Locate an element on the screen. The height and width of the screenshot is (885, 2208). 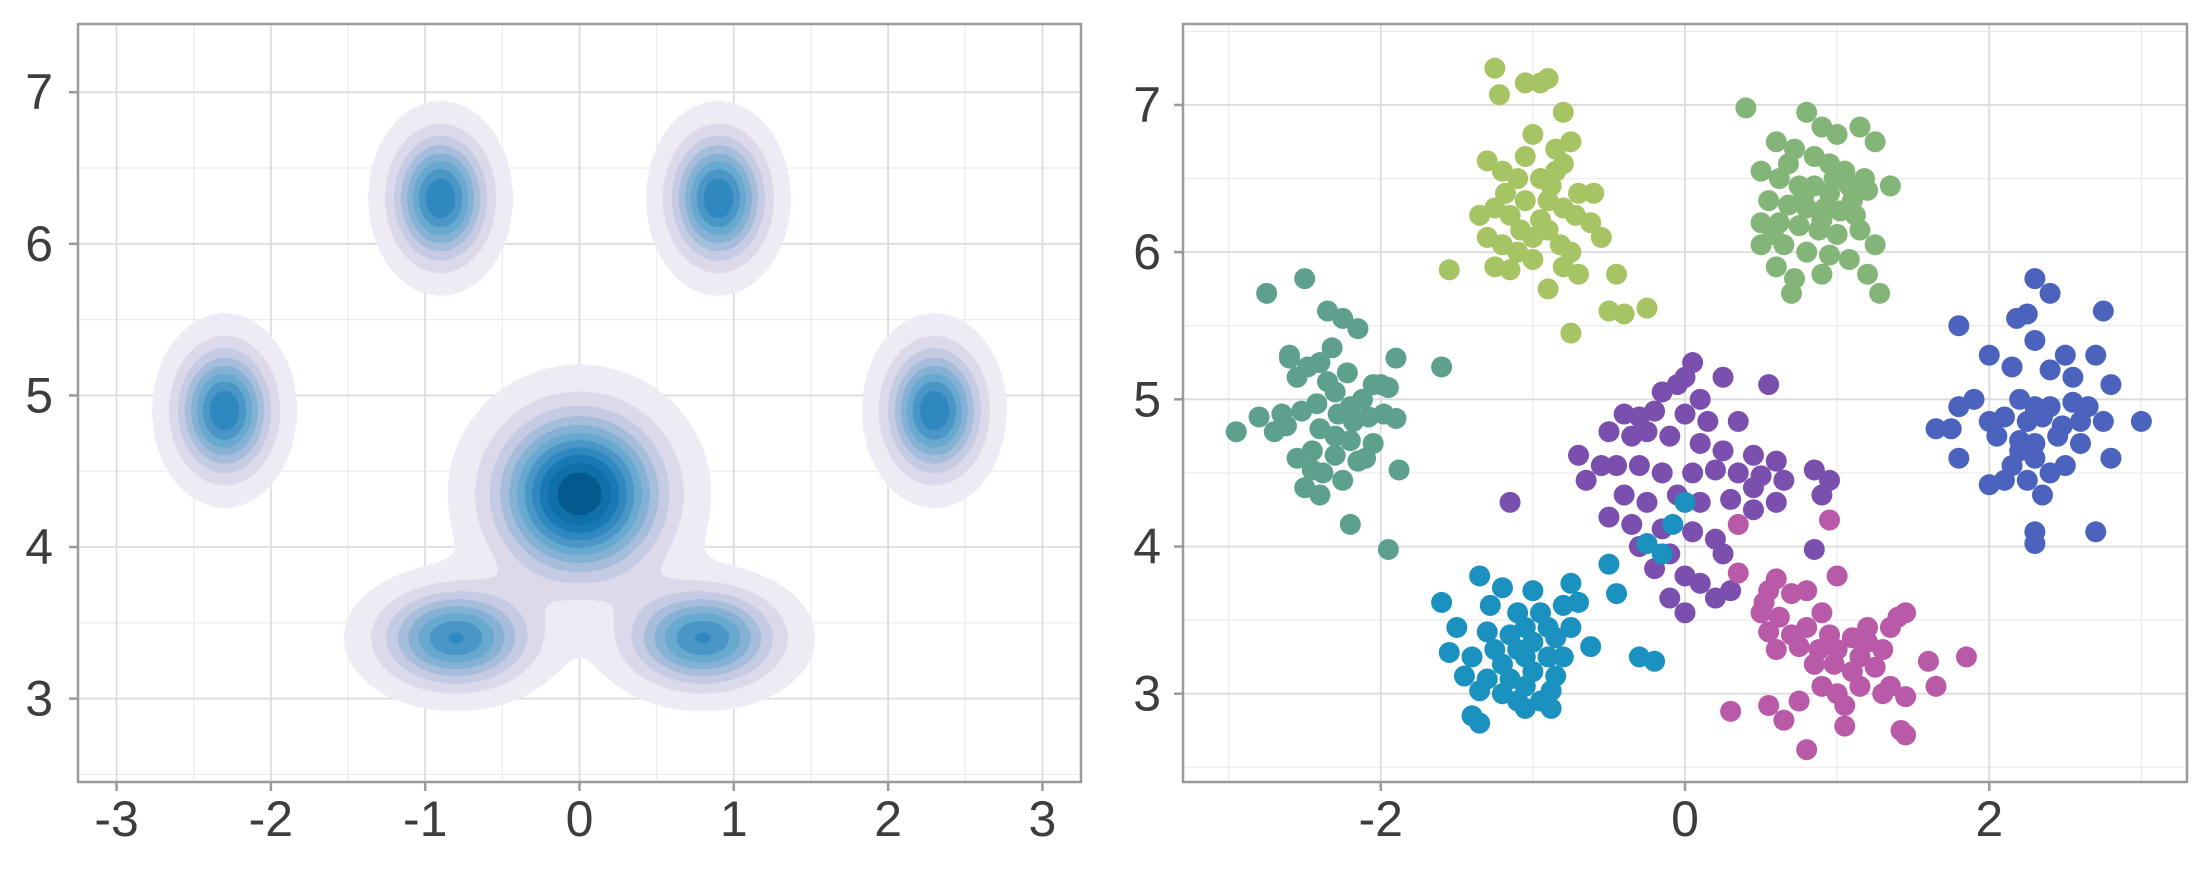
x-tick-label: 3 is located at coordinates (1043, 819).